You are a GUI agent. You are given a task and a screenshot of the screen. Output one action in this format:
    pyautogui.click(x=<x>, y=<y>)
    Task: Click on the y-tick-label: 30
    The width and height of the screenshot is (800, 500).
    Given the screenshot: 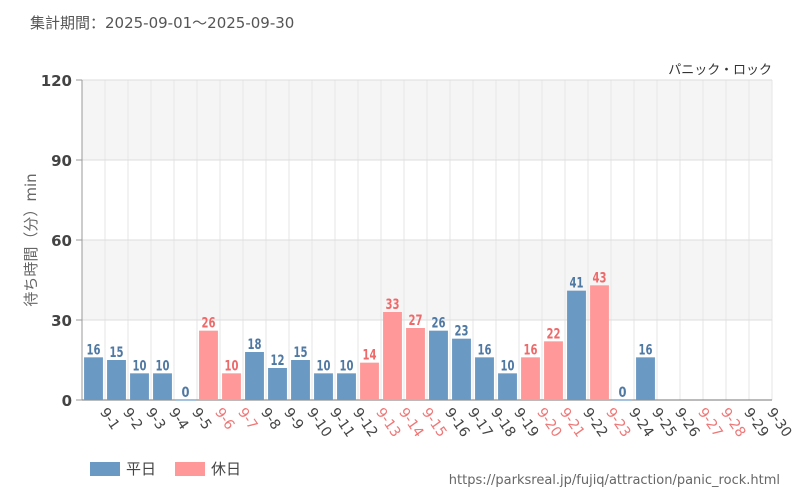 What is the action you would take?
    pyautogui.click(x=61, y=321)
    